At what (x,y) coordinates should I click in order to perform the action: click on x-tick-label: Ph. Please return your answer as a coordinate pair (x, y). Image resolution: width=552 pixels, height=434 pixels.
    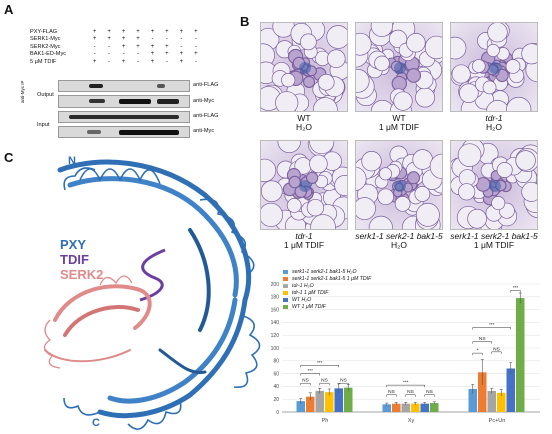
    Looking at the image, I should click on (325, 421).